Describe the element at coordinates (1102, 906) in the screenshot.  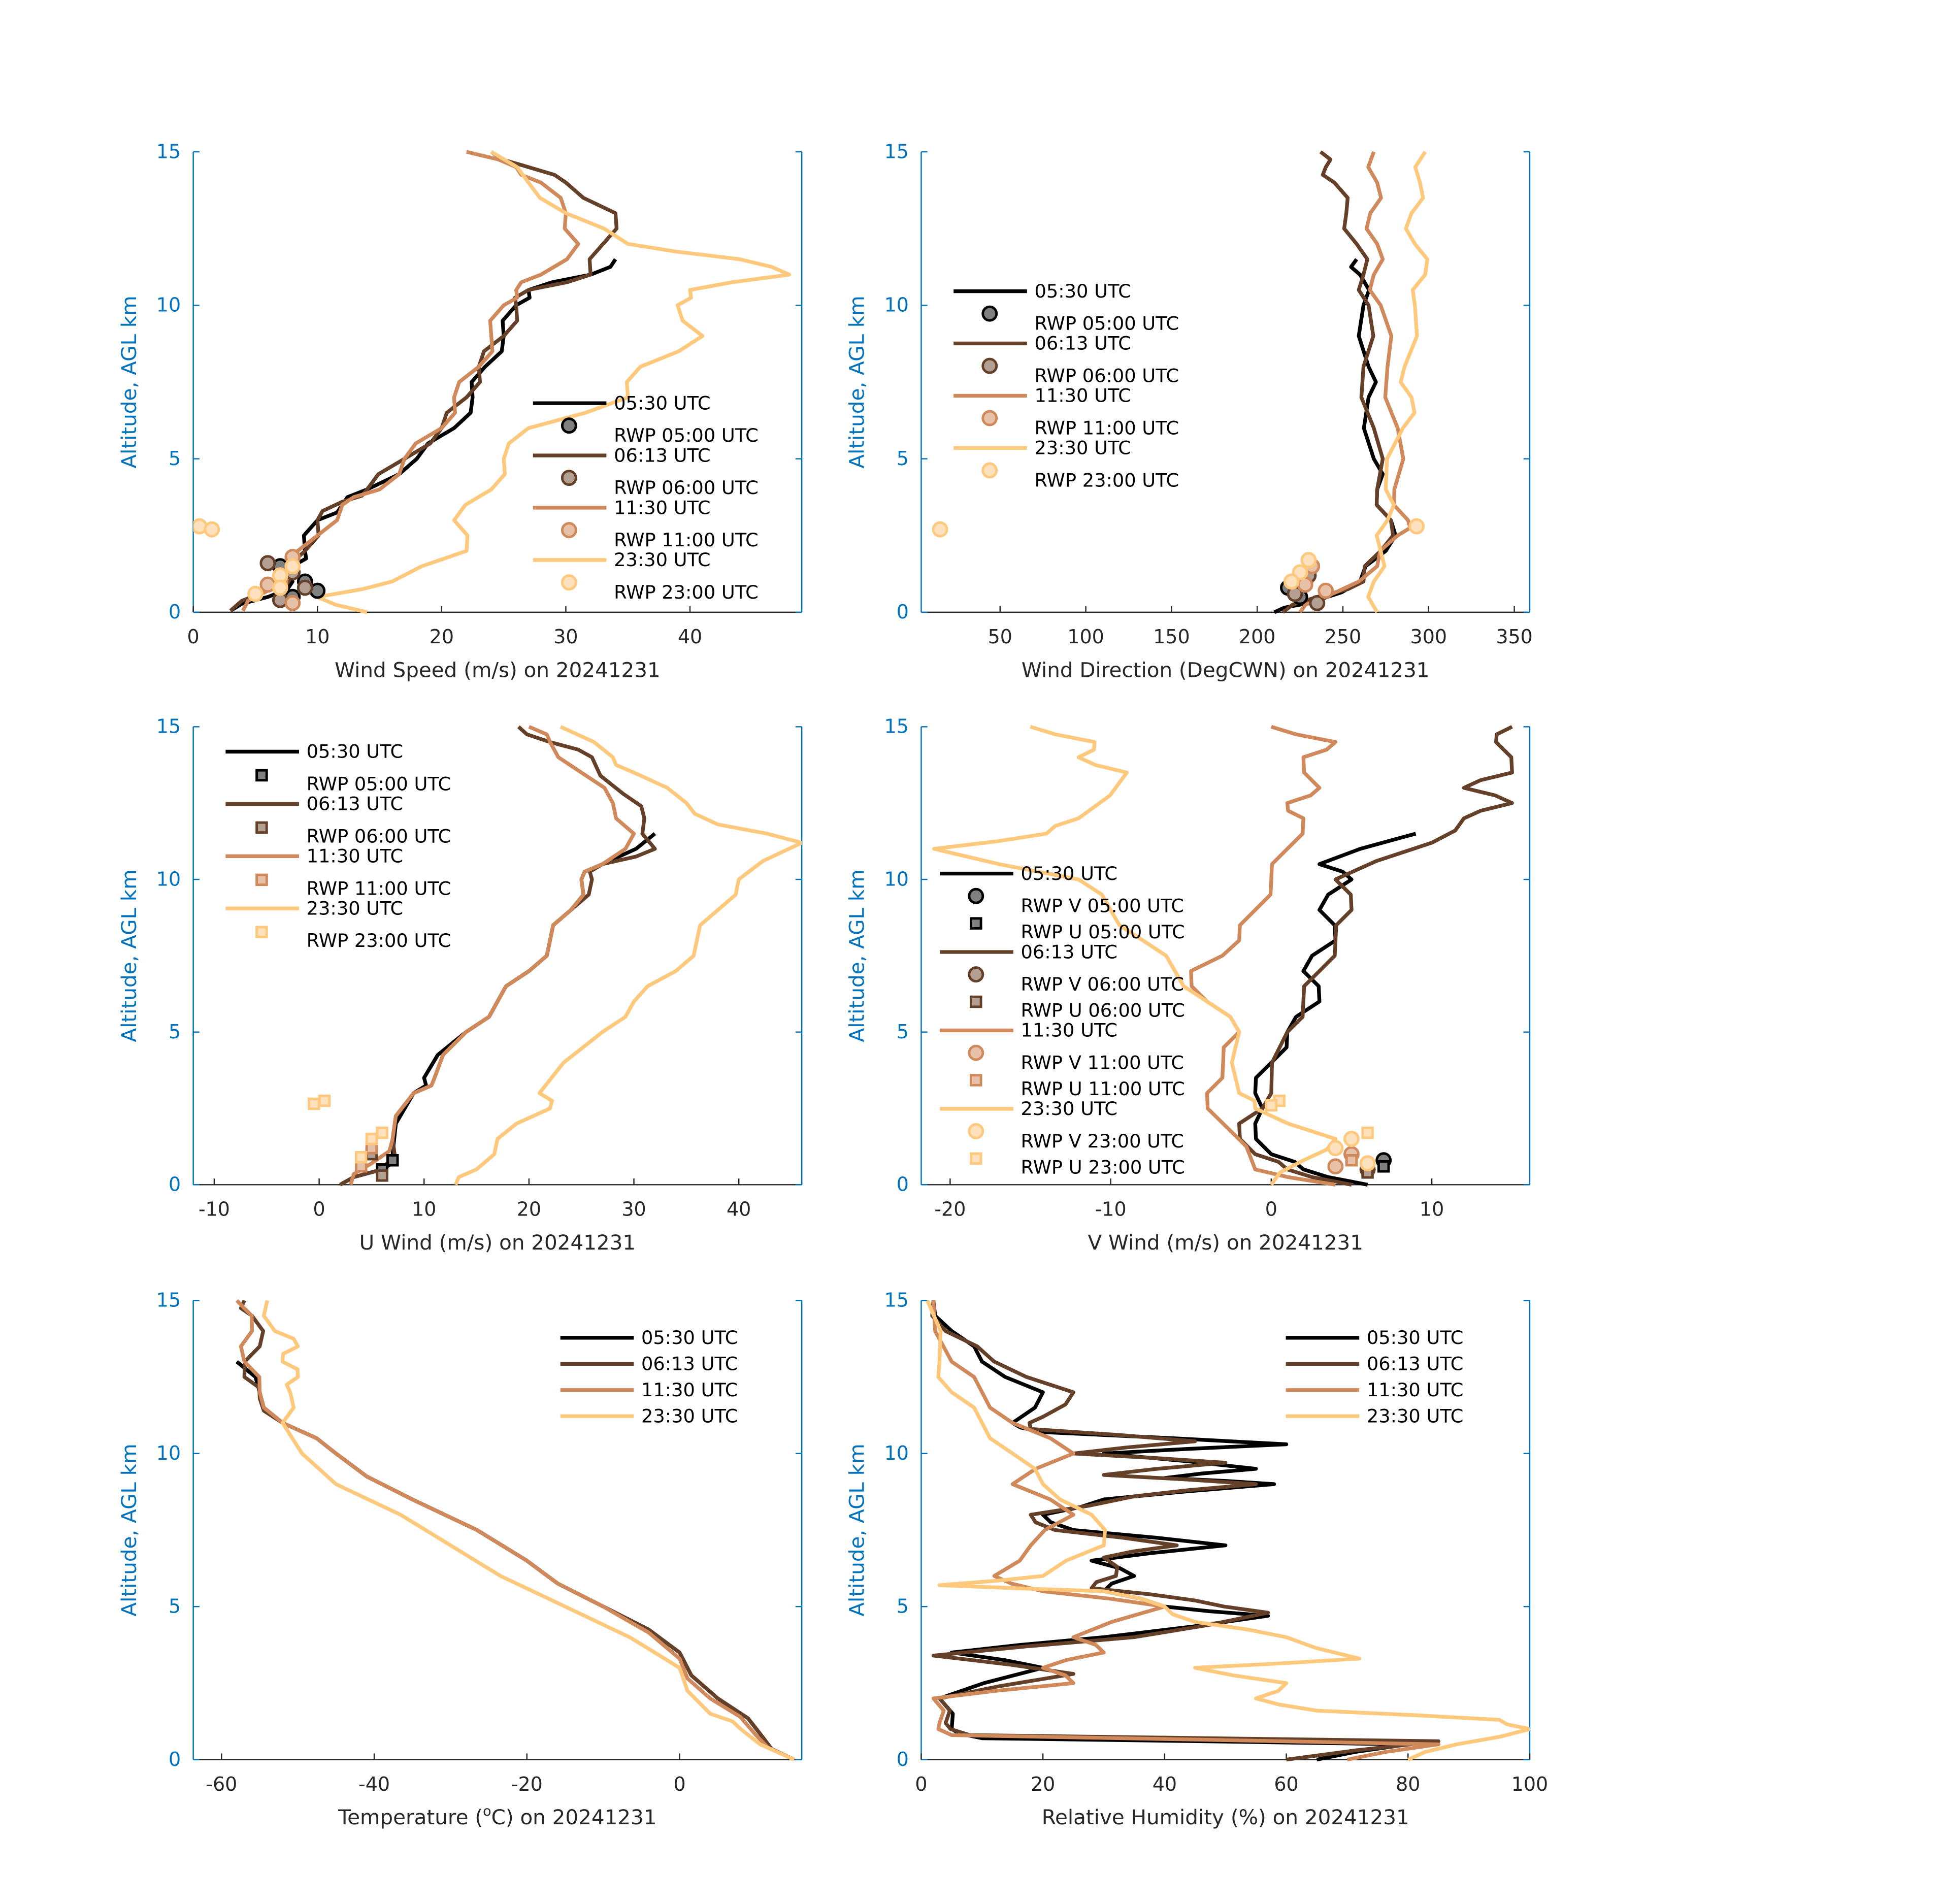
I see `legend-label: RWP V 05:00 UTC` at that location.